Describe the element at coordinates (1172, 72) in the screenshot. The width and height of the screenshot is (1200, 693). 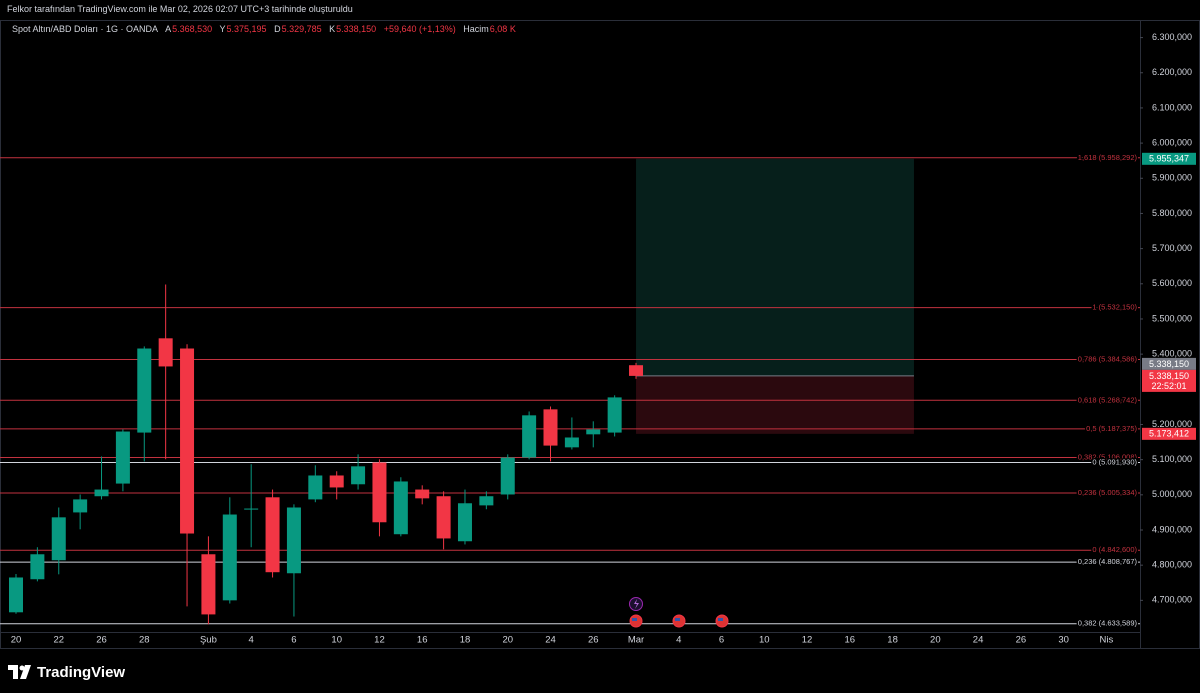
I see `y-tick-label: 6.200,000` at that location.